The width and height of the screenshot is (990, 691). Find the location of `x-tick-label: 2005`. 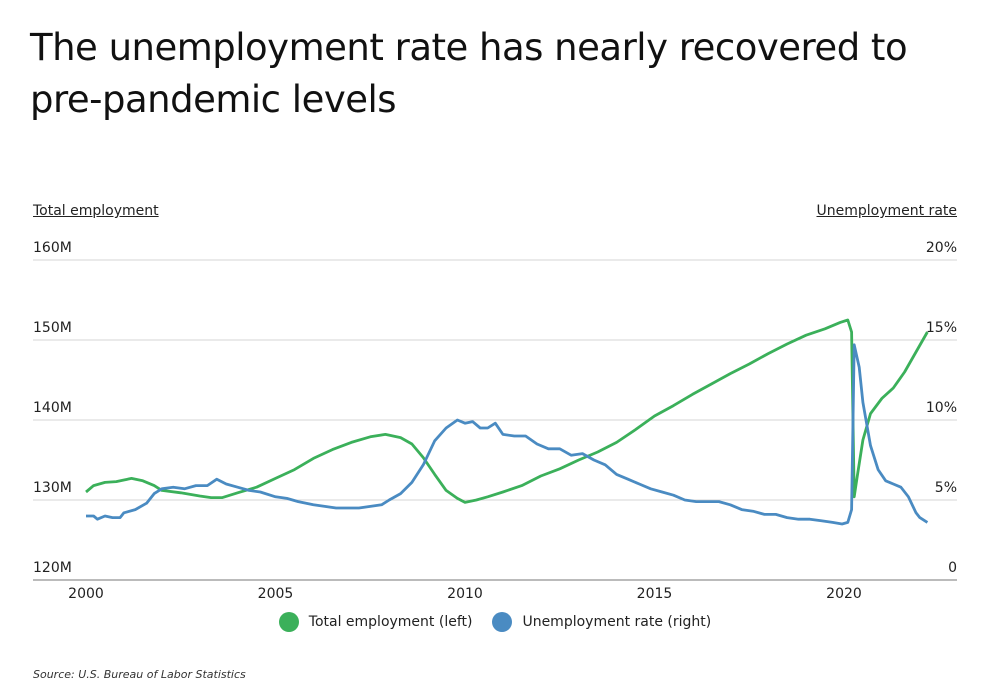

x-tick-label: 2005 is located at coordinates (276, 594).